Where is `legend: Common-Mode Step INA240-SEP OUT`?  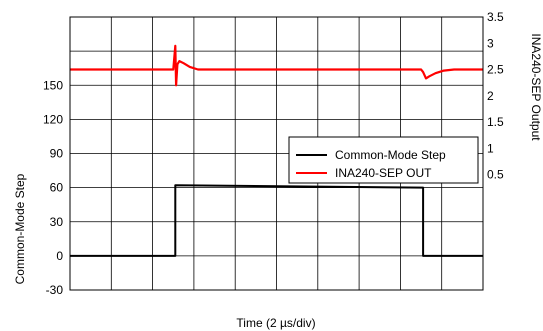
legend: Common-Mode Step INA240-SEP OUT is located at coordinates (383, 160).